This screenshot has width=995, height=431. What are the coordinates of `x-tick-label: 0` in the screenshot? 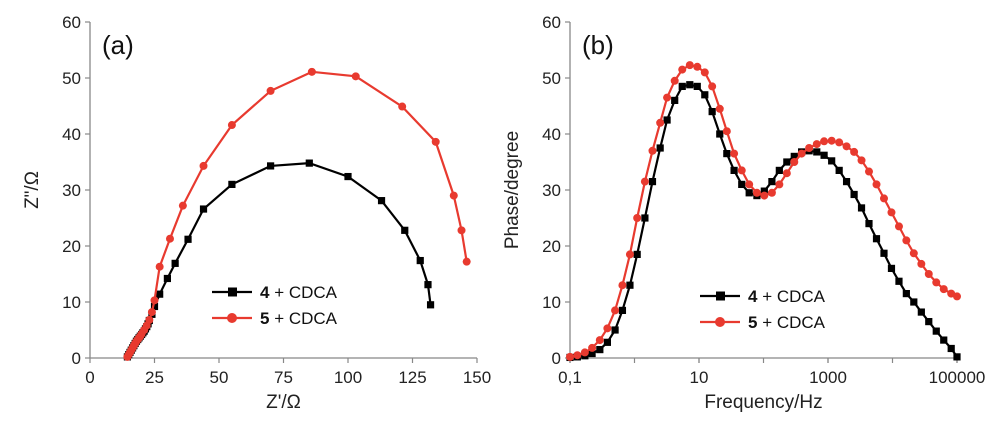 It's located at (89, 377).